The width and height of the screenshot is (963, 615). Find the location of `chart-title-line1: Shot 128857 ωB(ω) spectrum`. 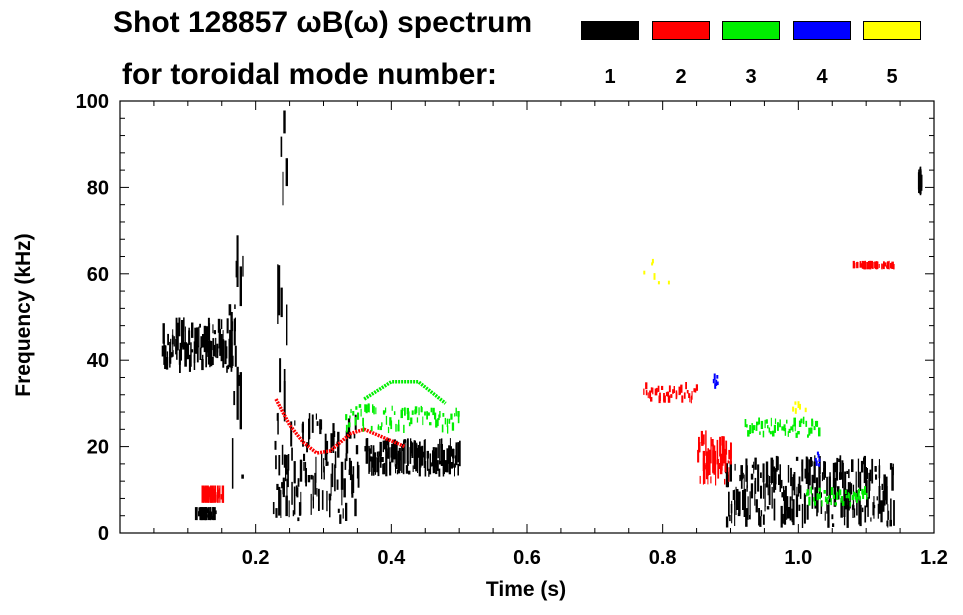

chart-title-line1: Shot 128857 ωB(ω) spectrum is located at coordinates (323, 22).